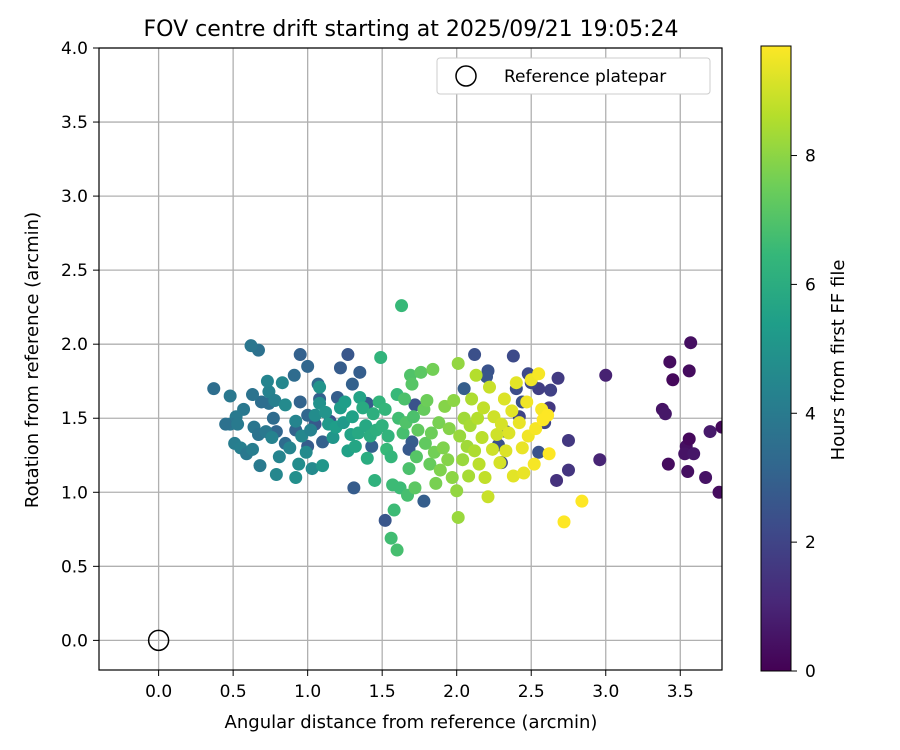  Describe the element at coordinates (74, 567) in the screenshot. I see `y-tick-label: 0.5` at that location.